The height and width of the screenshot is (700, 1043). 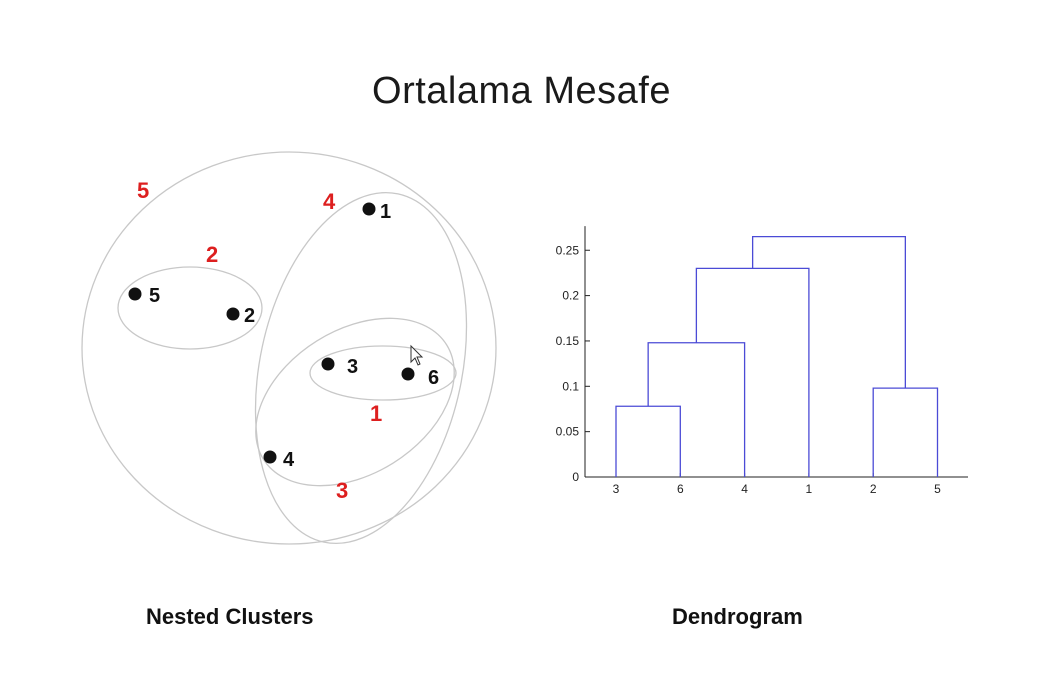 I want to click on cluster-3-ellipse, so click(x=355, y=402).